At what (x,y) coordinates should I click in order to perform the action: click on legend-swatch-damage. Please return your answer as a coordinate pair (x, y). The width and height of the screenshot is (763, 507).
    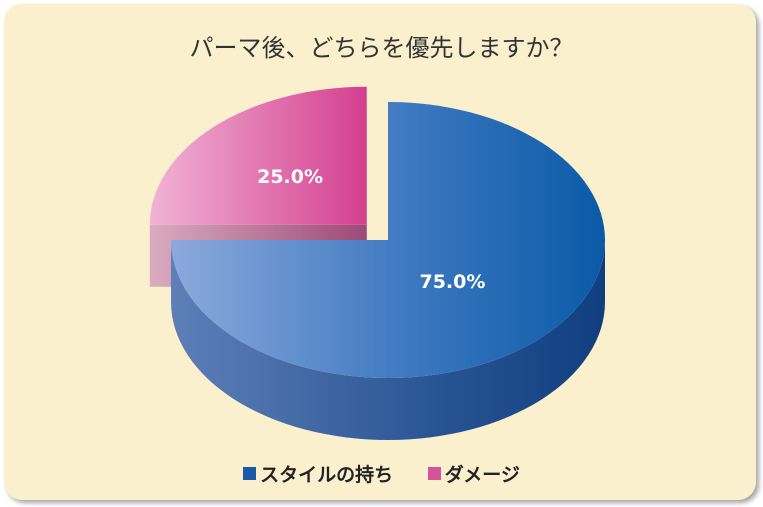
    Looking at the image, I should click on (434, 473).